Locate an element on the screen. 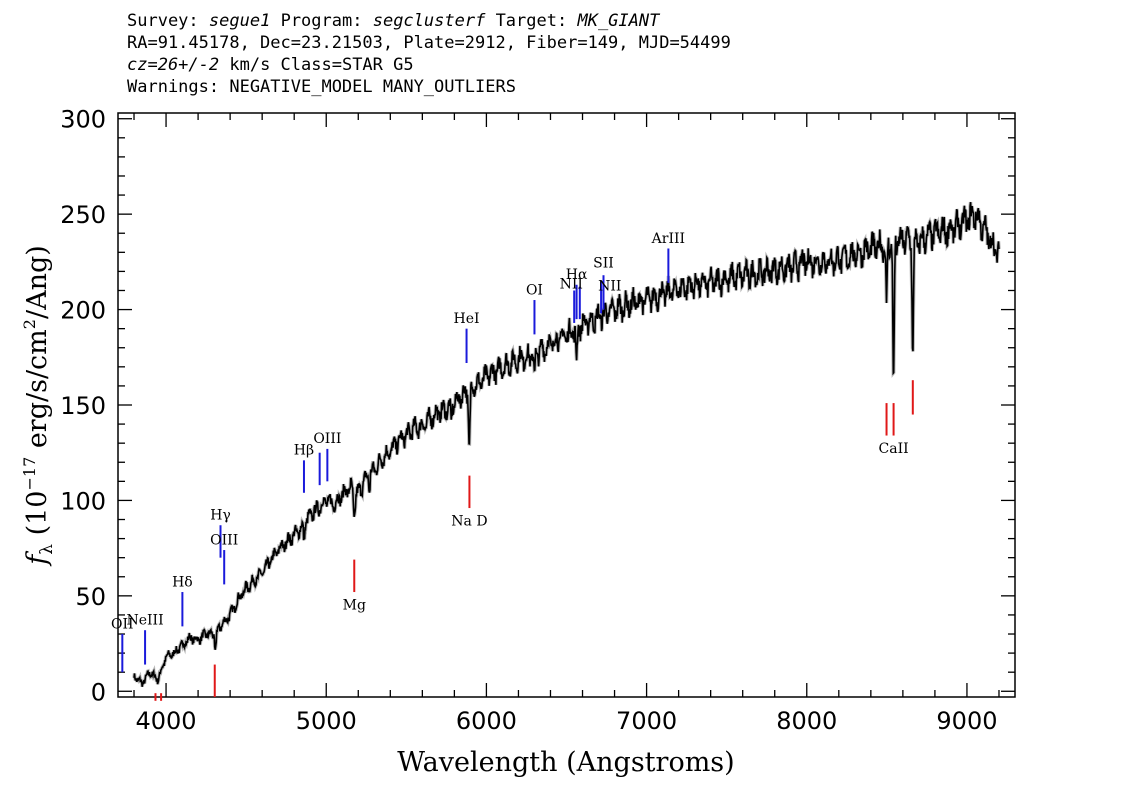 Image resolution: width=1134 pixels, height=810 pixels. emission-line-label: NeIII is located at coordinates (144, 620).